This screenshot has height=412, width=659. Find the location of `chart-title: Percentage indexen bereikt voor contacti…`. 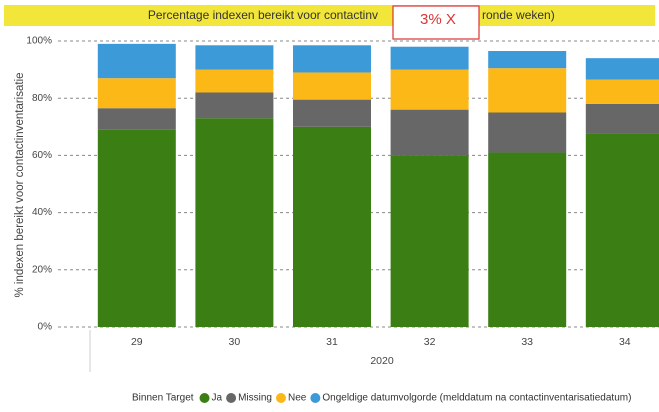

chart-title: Percentage indexen bereikt voor contacti… is located at coordinates (263, 15).